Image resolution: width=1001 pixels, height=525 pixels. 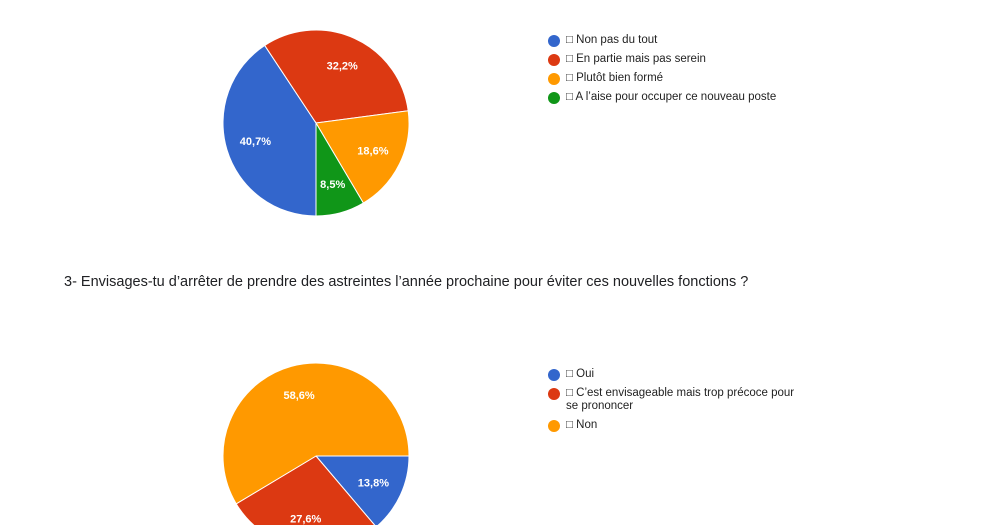 I want to click on pie-1-slice-4-label: 8,5%, so click(x=332, y=185).